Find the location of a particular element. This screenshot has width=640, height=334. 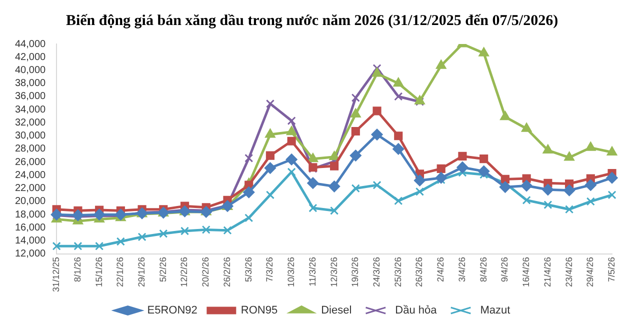

x-tick-label: 7/3/26 is located at coordinates (269, 269).